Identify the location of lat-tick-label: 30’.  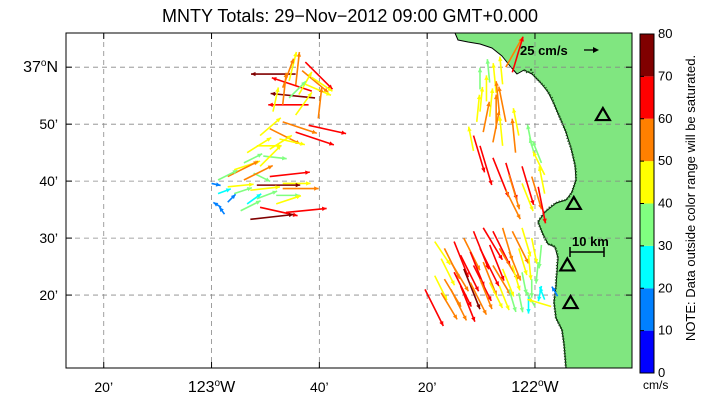
(48, 238).